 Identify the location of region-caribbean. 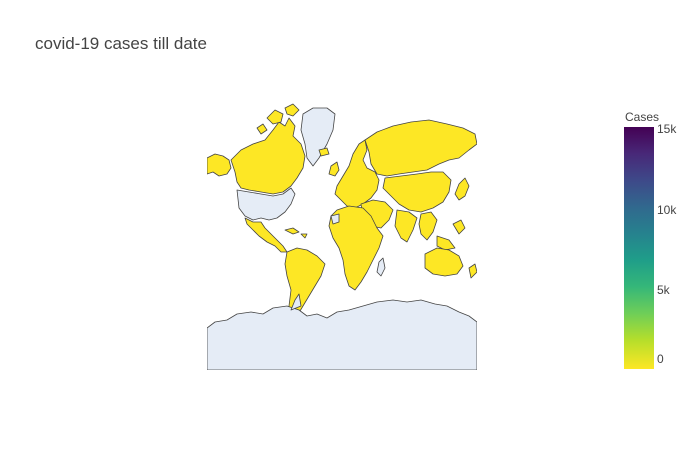
(296, 233).